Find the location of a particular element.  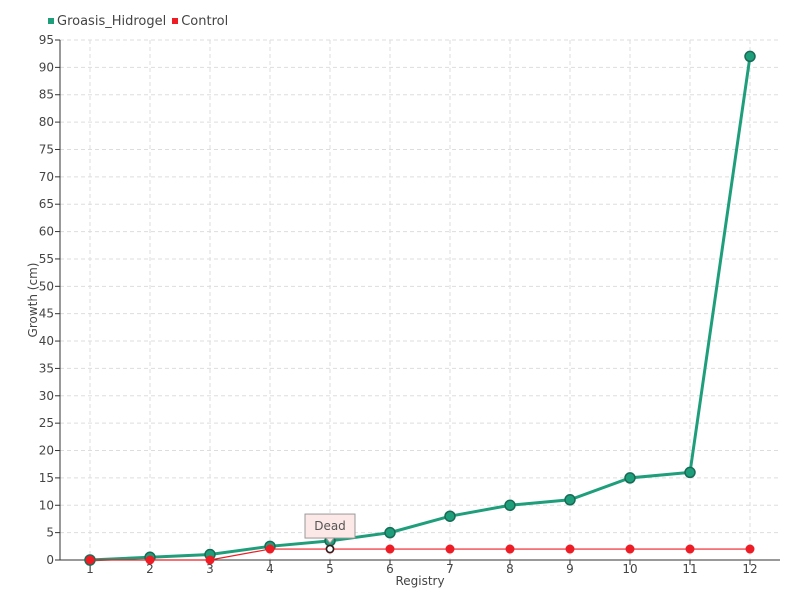

y-tick-label: 20 is located at coordinates (46, 451).